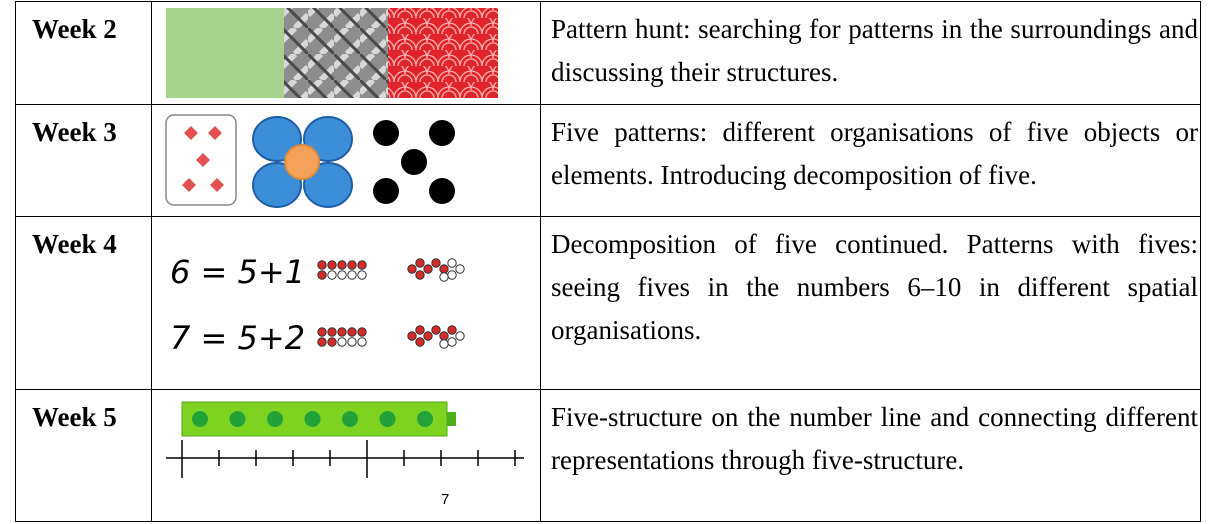 This screenshot has height=524, width=1208. I want to click on number-label: 7, so click(445, 499).